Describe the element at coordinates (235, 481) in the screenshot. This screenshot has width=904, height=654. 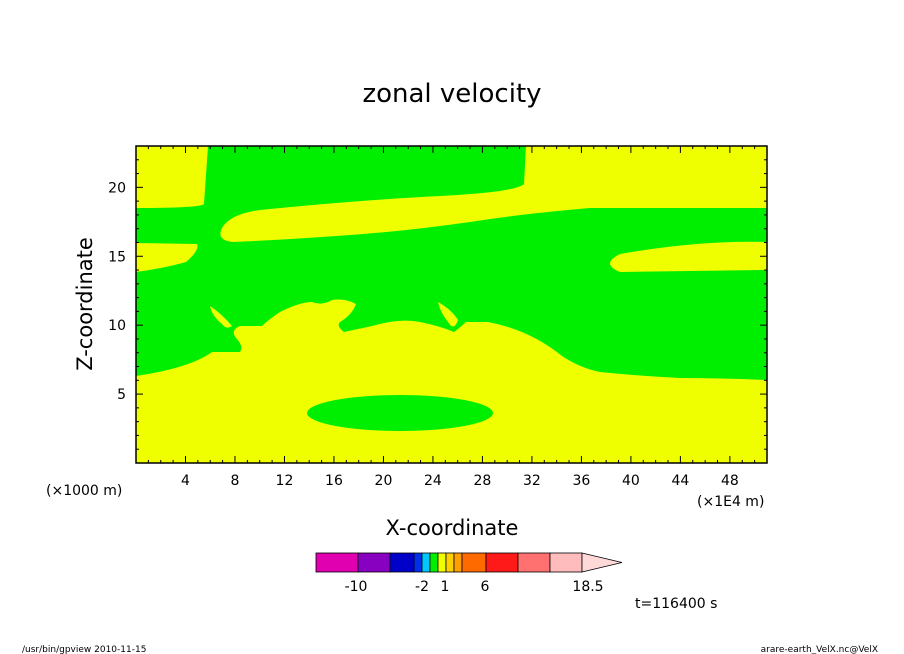
I see `x-tick-label: 8` at that location.